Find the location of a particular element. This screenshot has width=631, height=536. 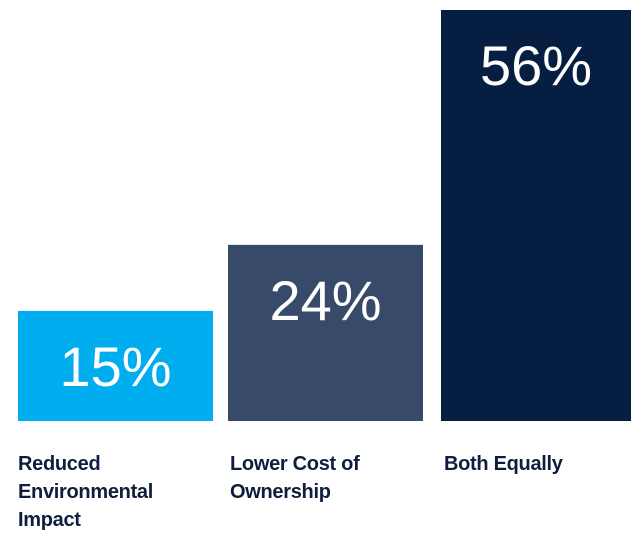

category-label-lower-cost-of-ownership: Lower Cost of Ownership is located at coordinates (295, 478).